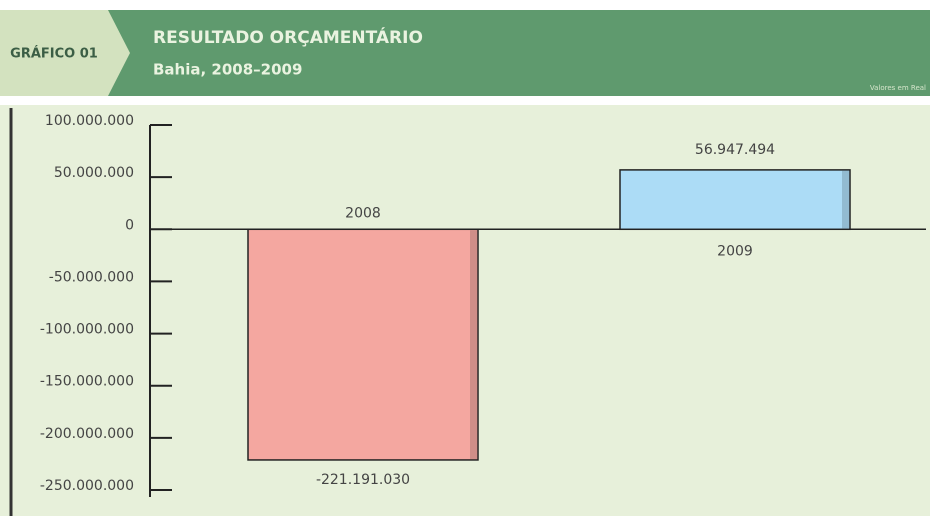 This screenshot has height=520, width=930. I want to click on badge-box, so click(54, 53).